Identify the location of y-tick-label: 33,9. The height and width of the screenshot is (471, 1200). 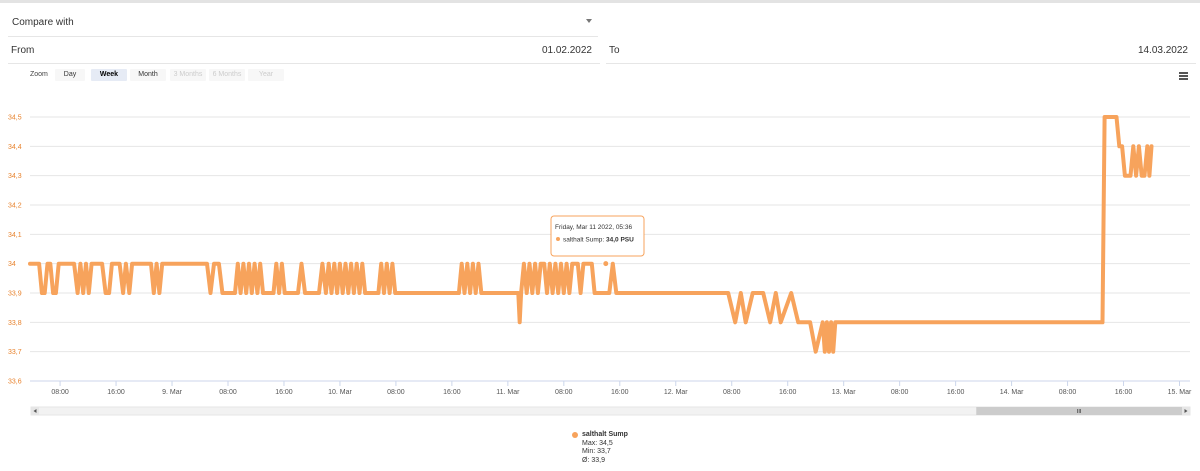
(15, 294).